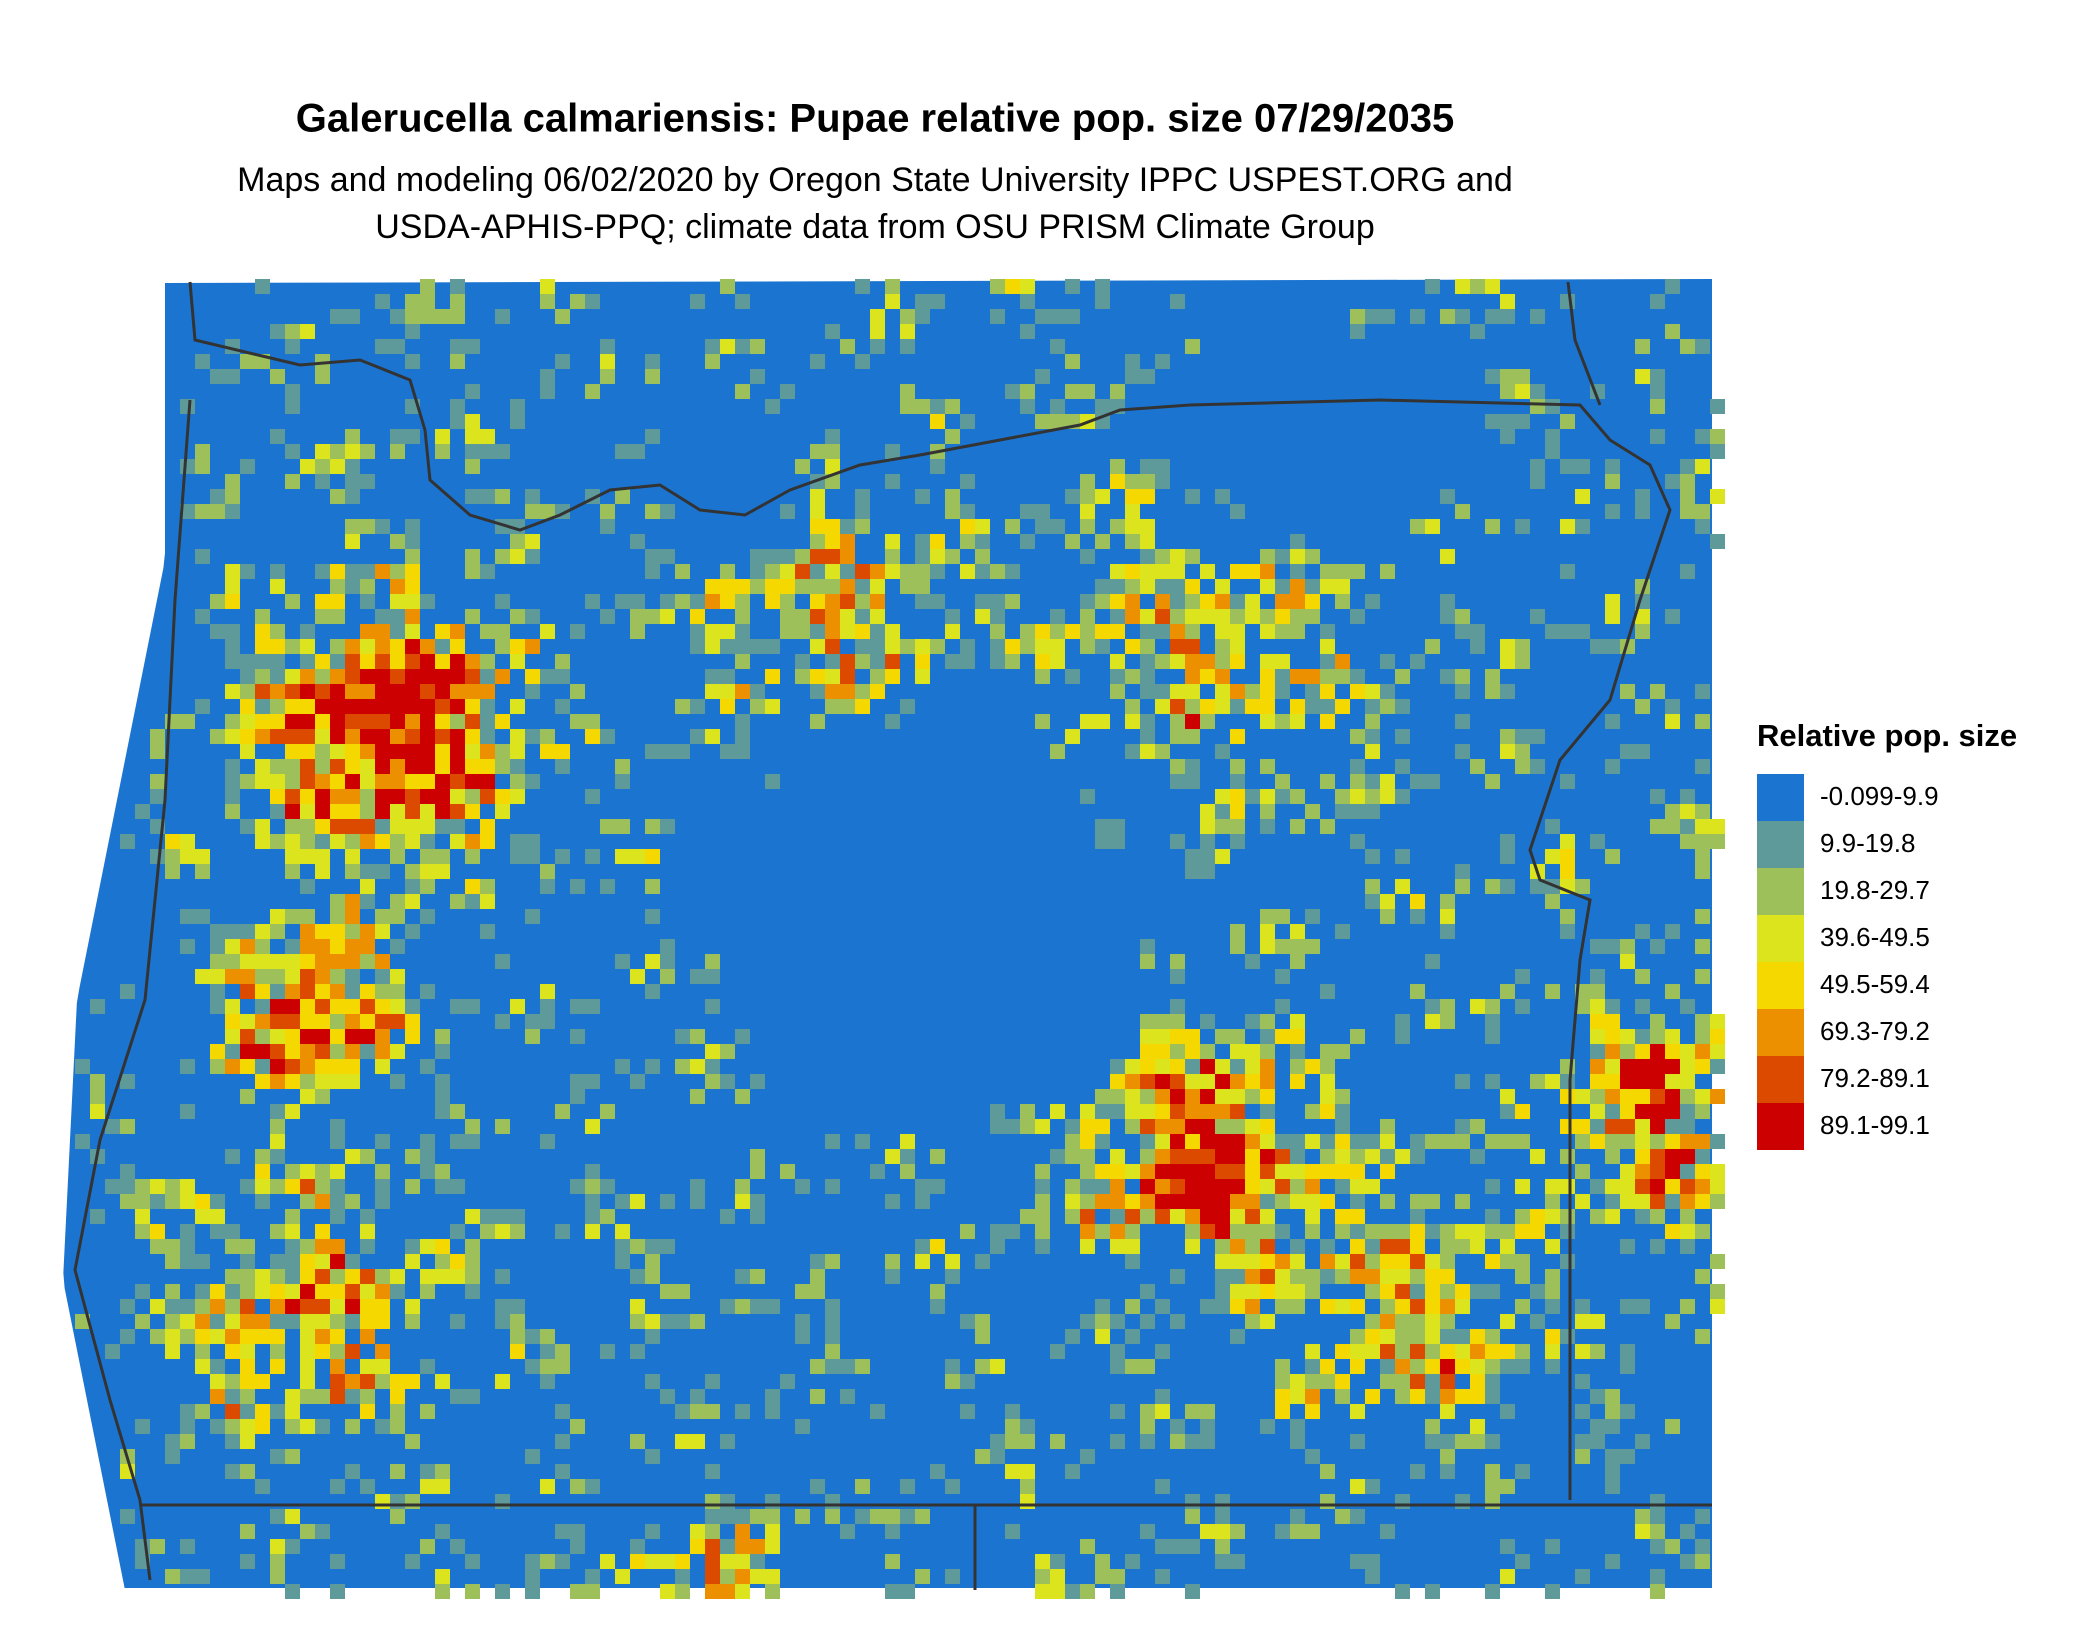 This screenshot has width=2100, height=1650. Describe the element at coordinates (1875, 937) in the screenshot. I see `legend-label: 39.6-49.5` at that location.